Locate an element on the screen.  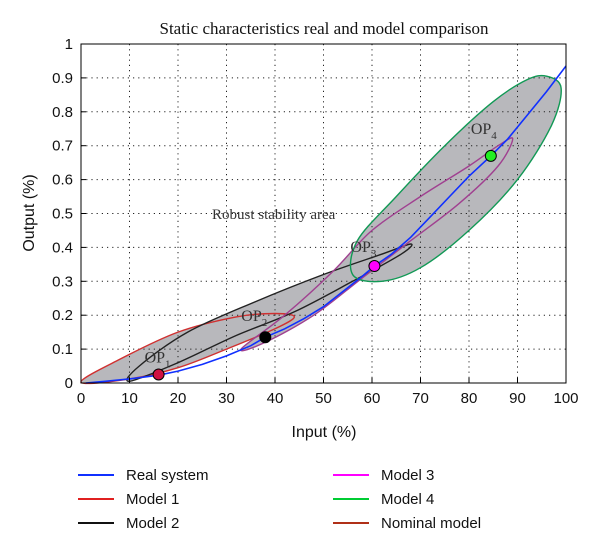
legend-label: Model 1 is located at coordinates (153, 499).